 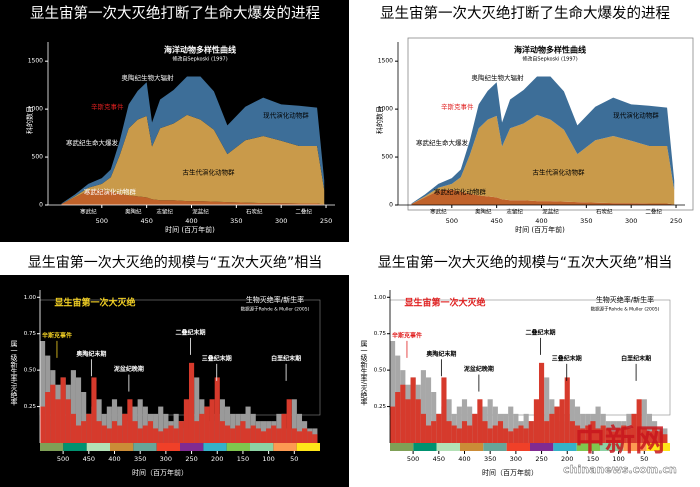 What do you see at coordinates (541, 332) in the screenshot?
I see `annotation: 二叠纪末期` at bounding box center [541, 332].